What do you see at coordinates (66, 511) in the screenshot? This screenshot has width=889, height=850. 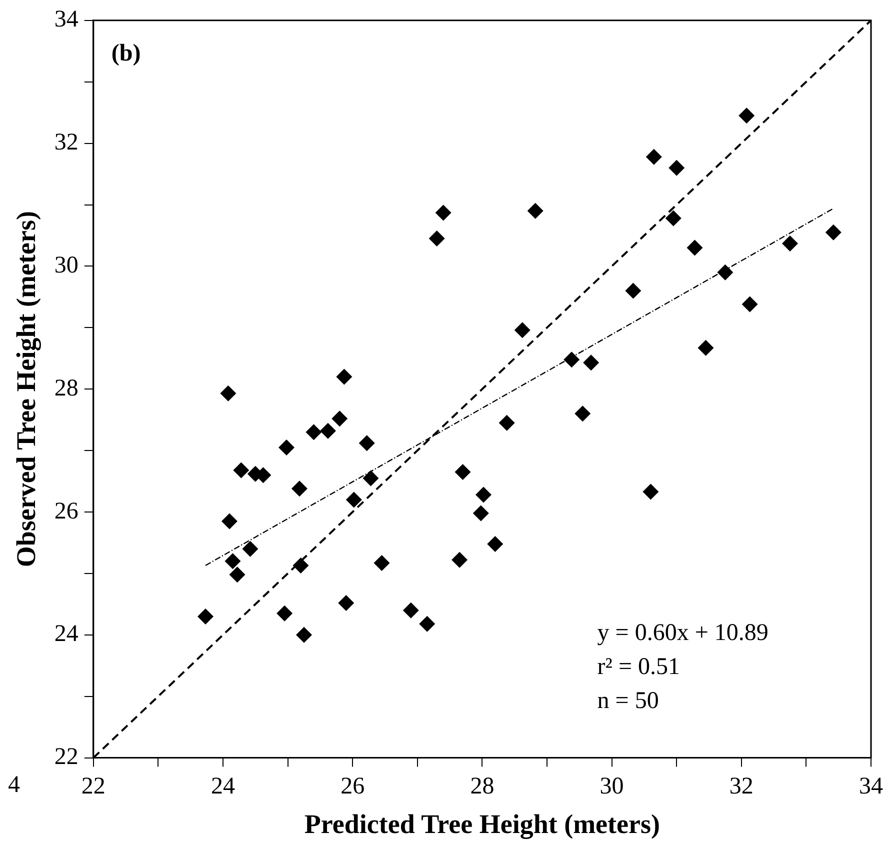 I see `y-tick-label: 26` at bounding box center [66, 511].